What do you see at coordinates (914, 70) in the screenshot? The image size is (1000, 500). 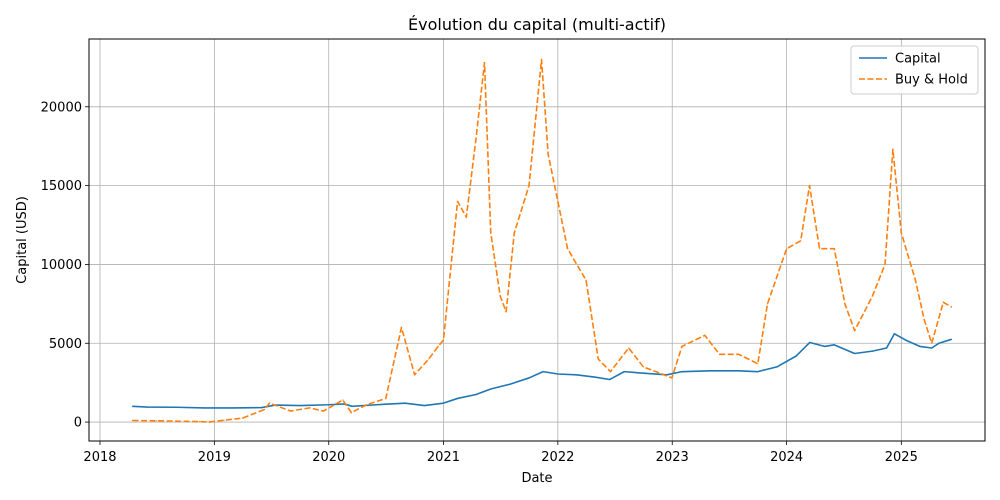 I see `legend: Capital Buy & Hold` at bounding box center [914, 70].